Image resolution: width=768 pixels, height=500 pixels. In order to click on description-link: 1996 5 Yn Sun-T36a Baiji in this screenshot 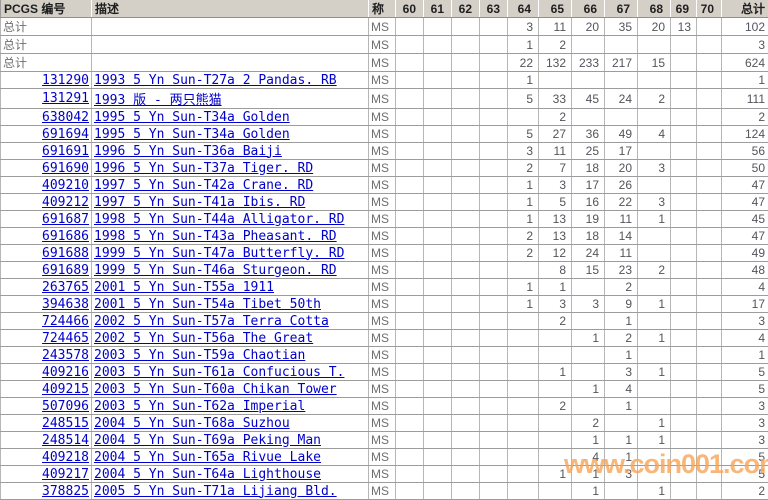, I will do `click(188, 151)`.